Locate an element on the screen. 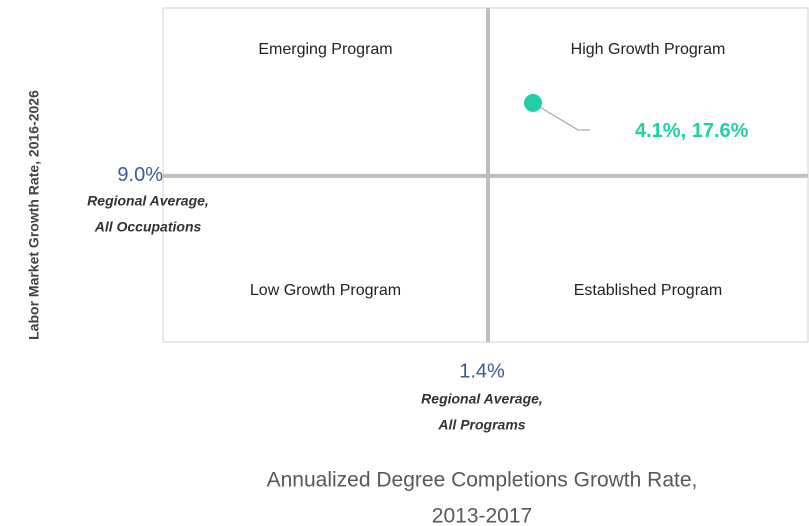  leader-line is located at coordinates (561, 116).